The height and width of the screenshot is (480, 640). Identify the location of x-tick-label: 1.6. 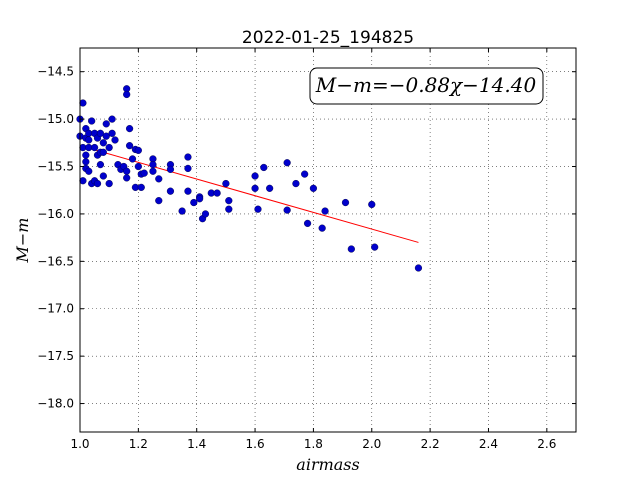
(255, 444).